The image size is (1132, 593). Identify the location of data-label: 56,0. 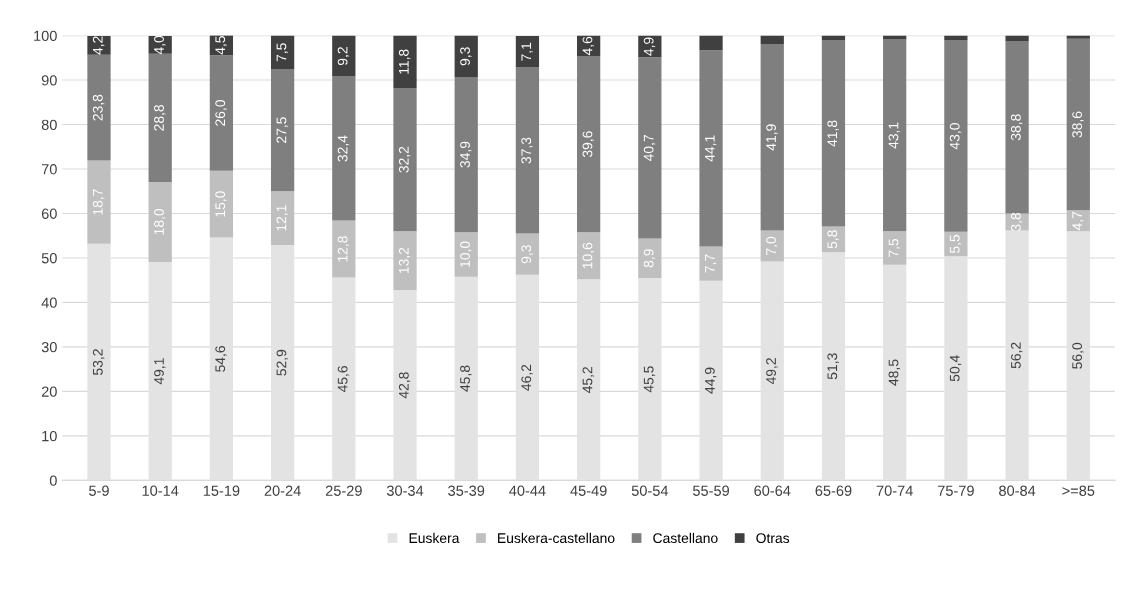
(1078, 355).